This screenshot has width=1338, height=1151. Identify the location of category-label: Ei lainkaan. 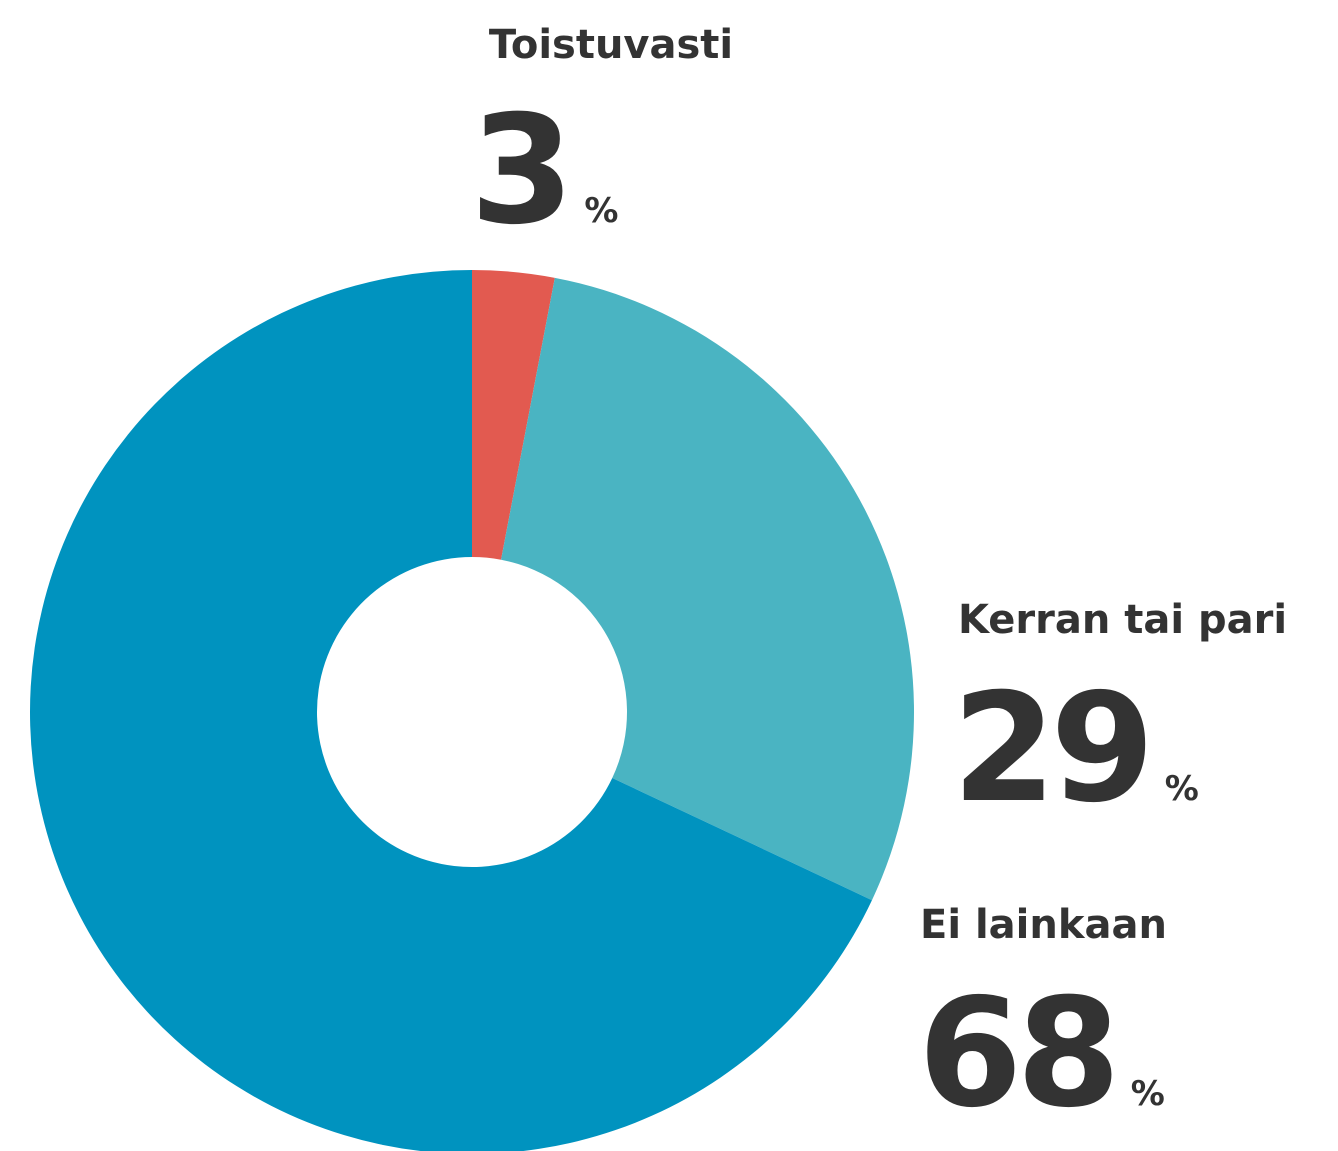
(1043, 925).